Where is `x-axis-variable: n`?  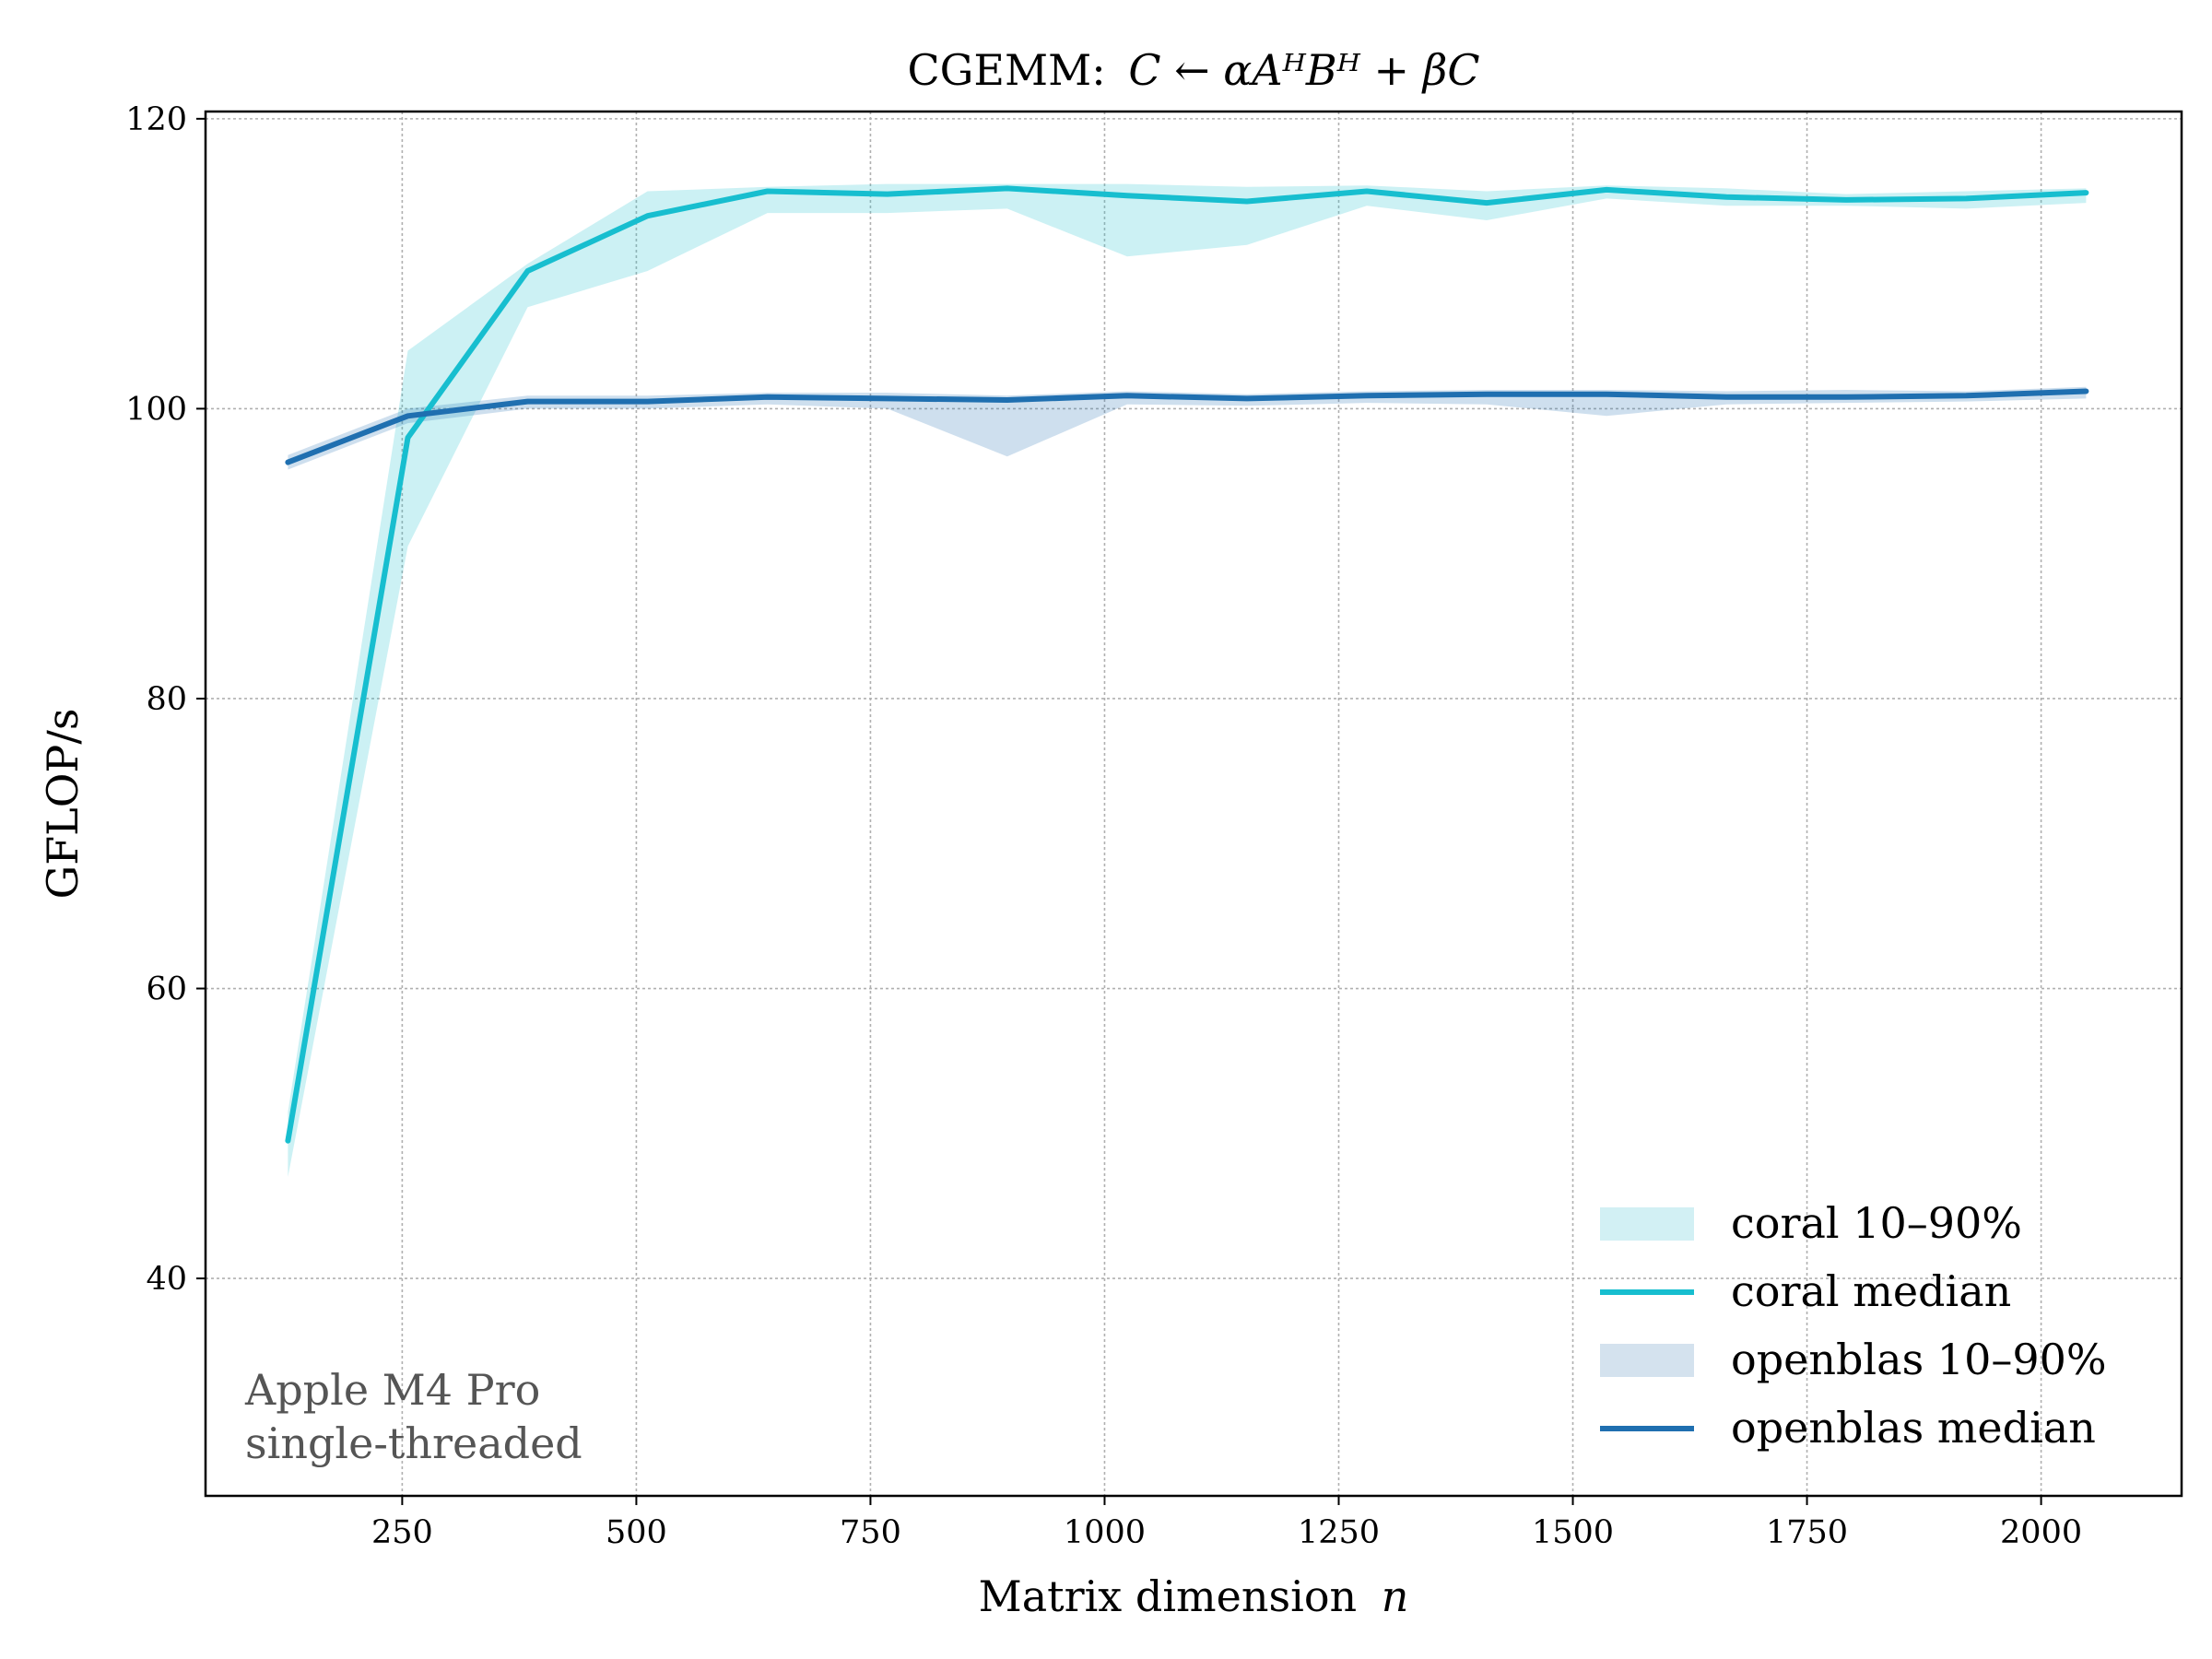 x-axis-variable: n is located at coordinates (1395, 1596).